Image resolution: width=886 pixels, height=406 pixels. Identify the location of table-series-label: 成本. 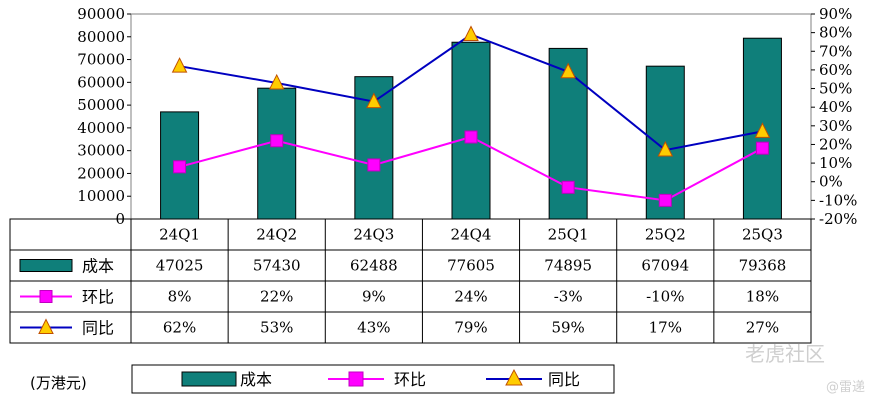
(98, 266).